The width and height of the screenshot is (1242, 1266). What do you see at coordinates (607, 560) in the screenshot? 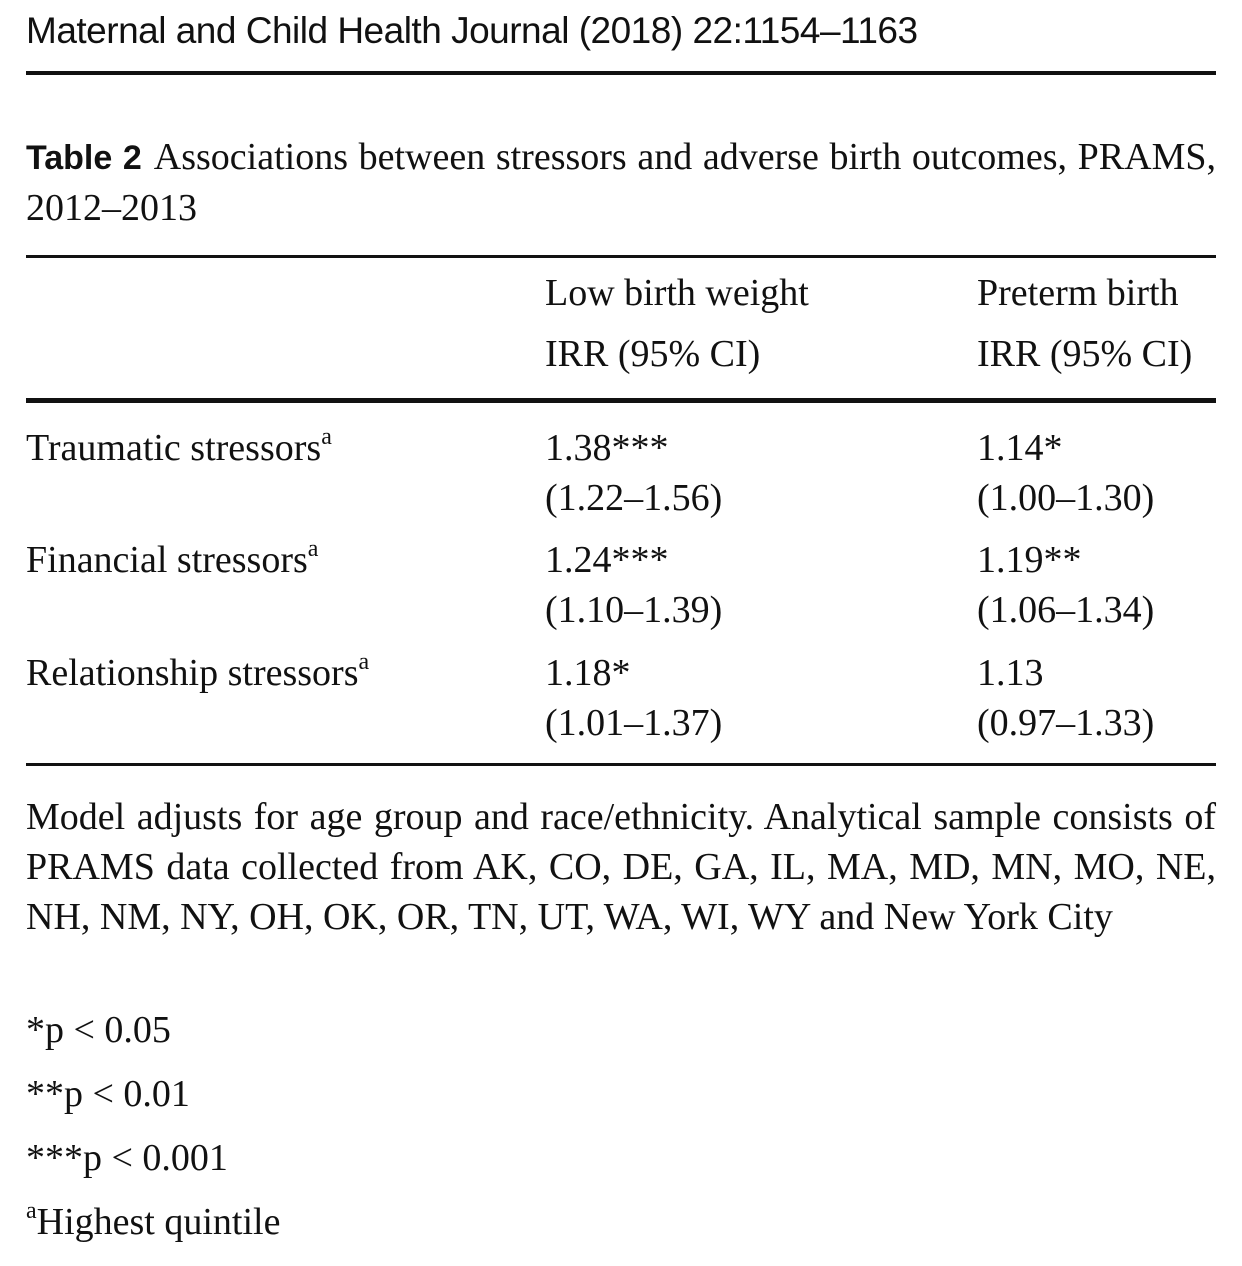
I see `cell-estimate: 1.24***` at bounding box center [607, 560].